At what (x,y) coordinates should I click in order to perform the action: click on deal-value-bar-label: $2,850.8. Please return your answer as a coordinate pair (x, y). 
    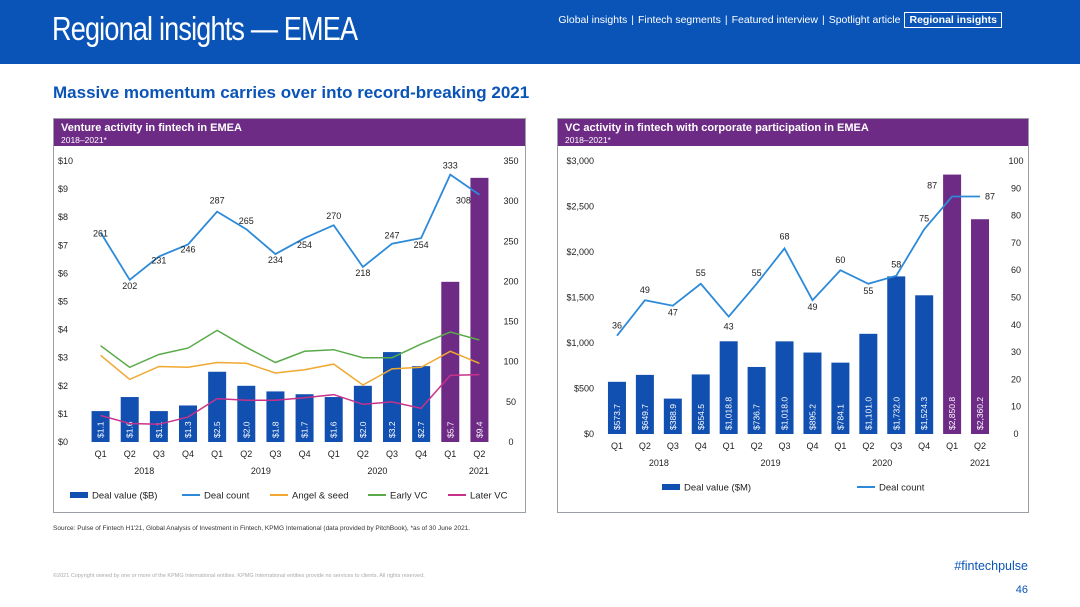
    Looking at the image, I should click on (952, 413).